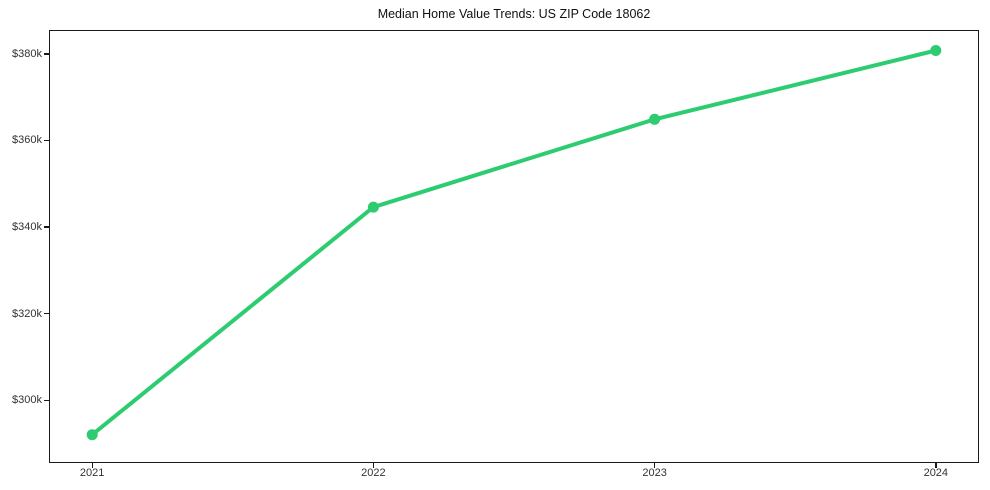  I want to click on y-tick-label: $340k, so click(27, 227).